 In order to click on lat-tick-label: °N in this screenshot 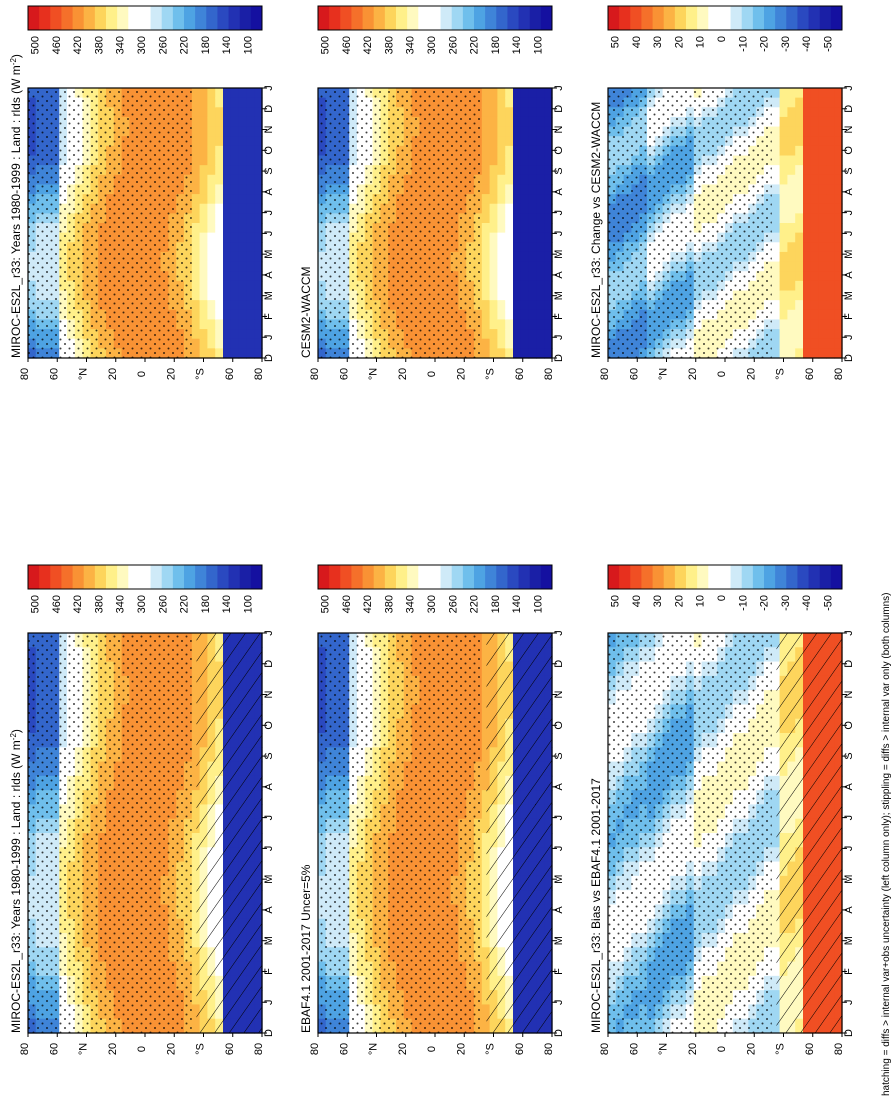, I will do `click(84, 374)`.